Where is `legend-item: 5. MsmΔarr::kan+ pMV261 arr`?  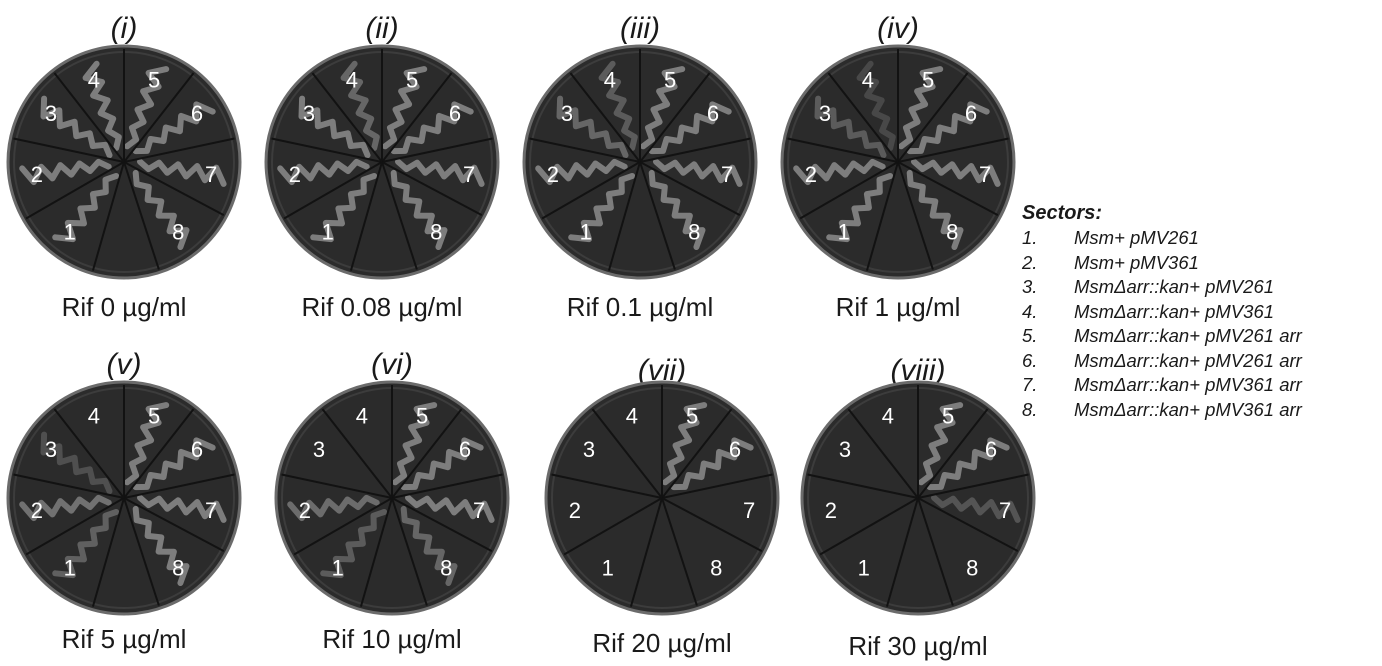 legend-item: 5. MsmΔarr::kan+ pMV261 arr is located at coordinates (1201, 336).